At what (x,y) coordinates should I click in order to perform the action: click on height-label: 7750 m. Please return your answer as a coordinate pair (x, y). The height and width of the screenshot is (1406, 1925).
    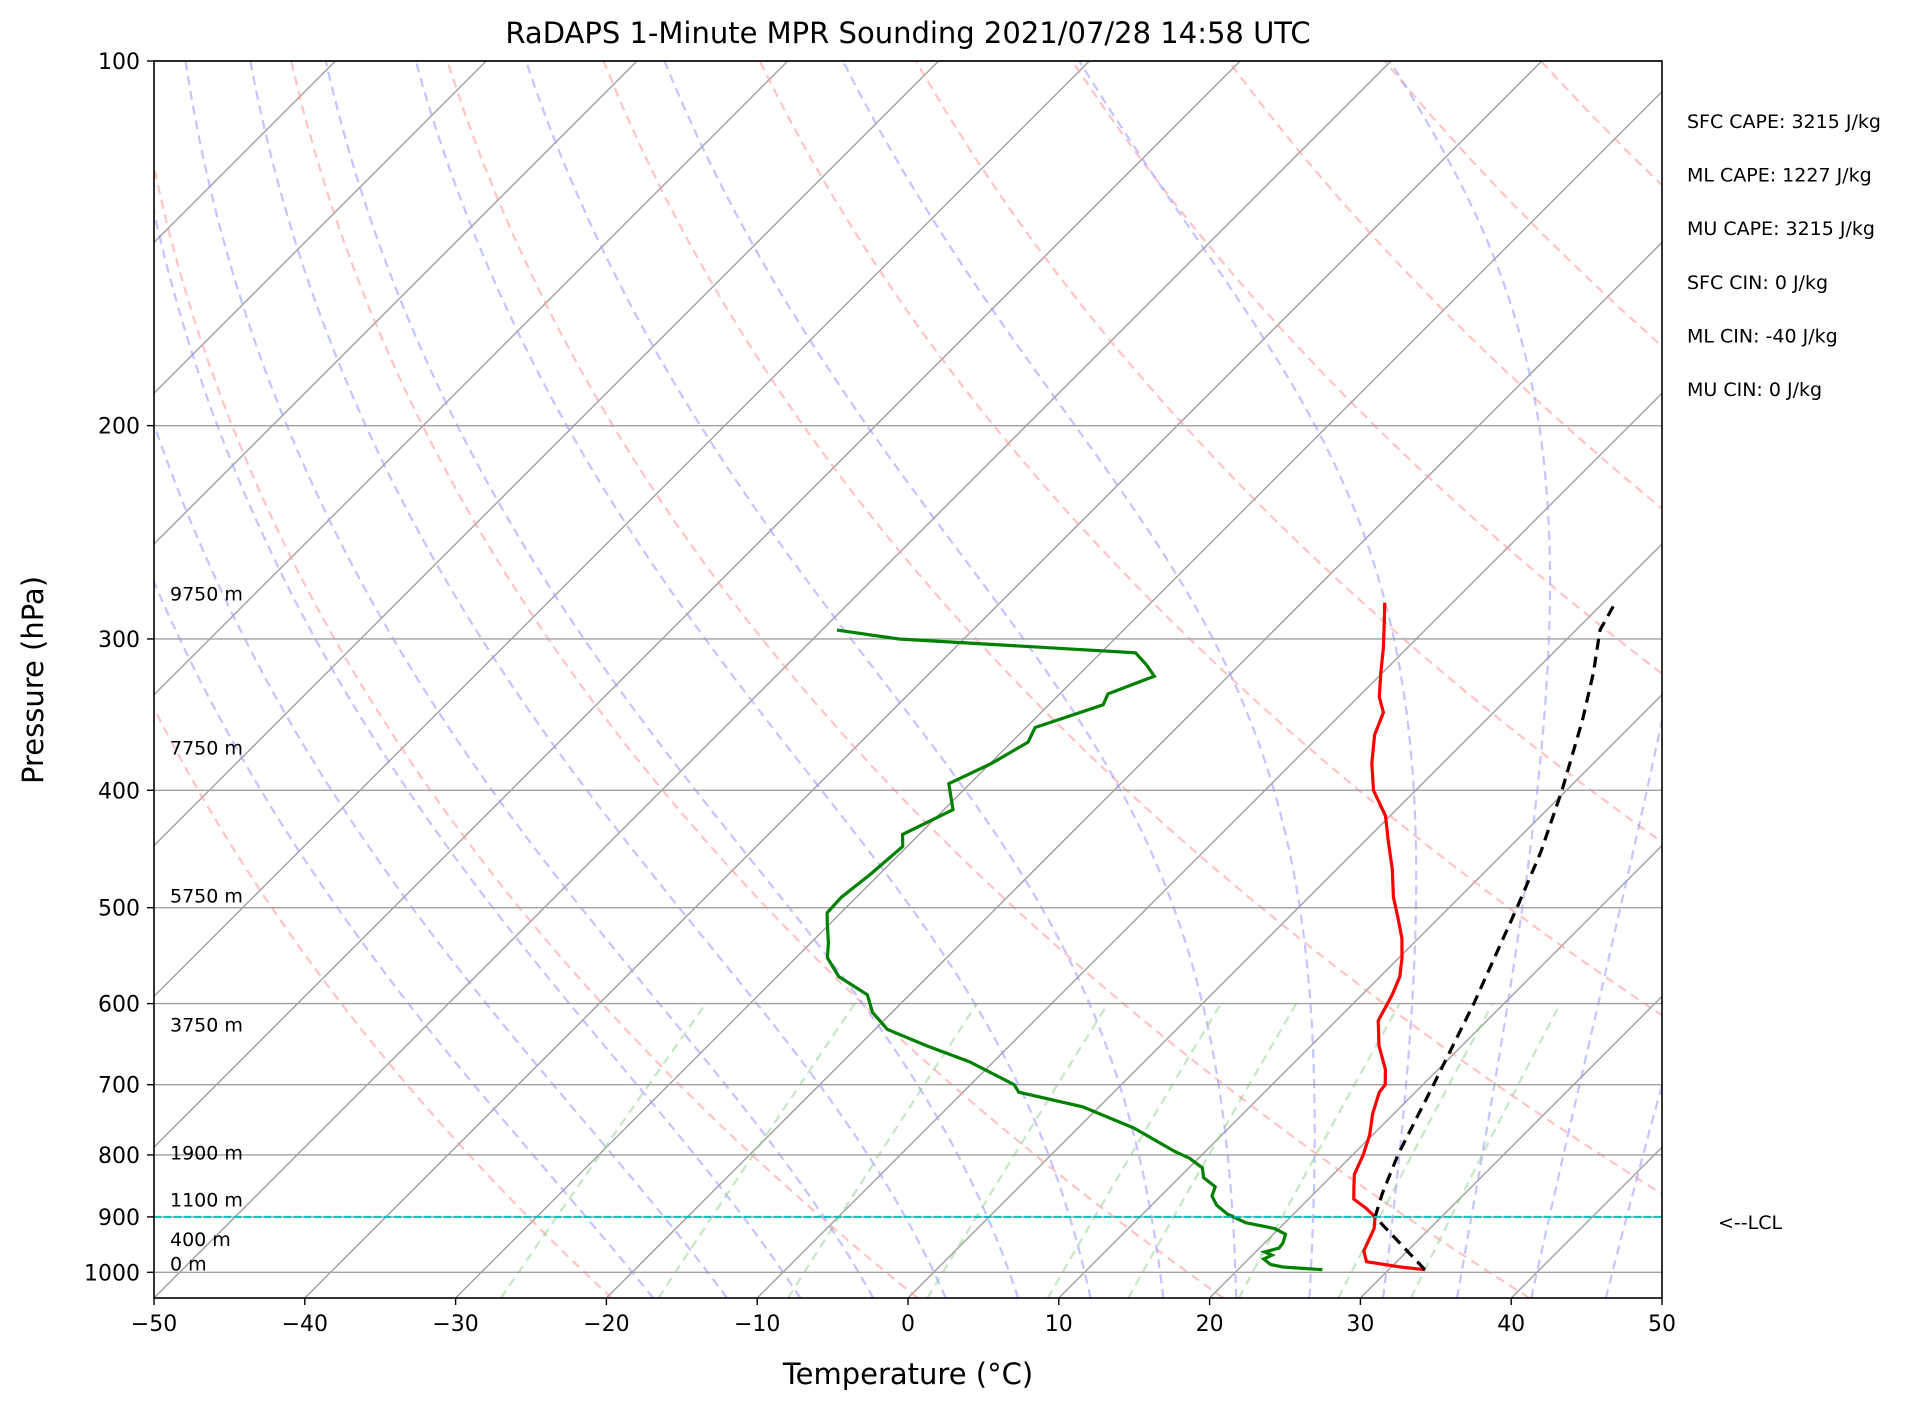
    Looking at the image, I should click on (206, 748).